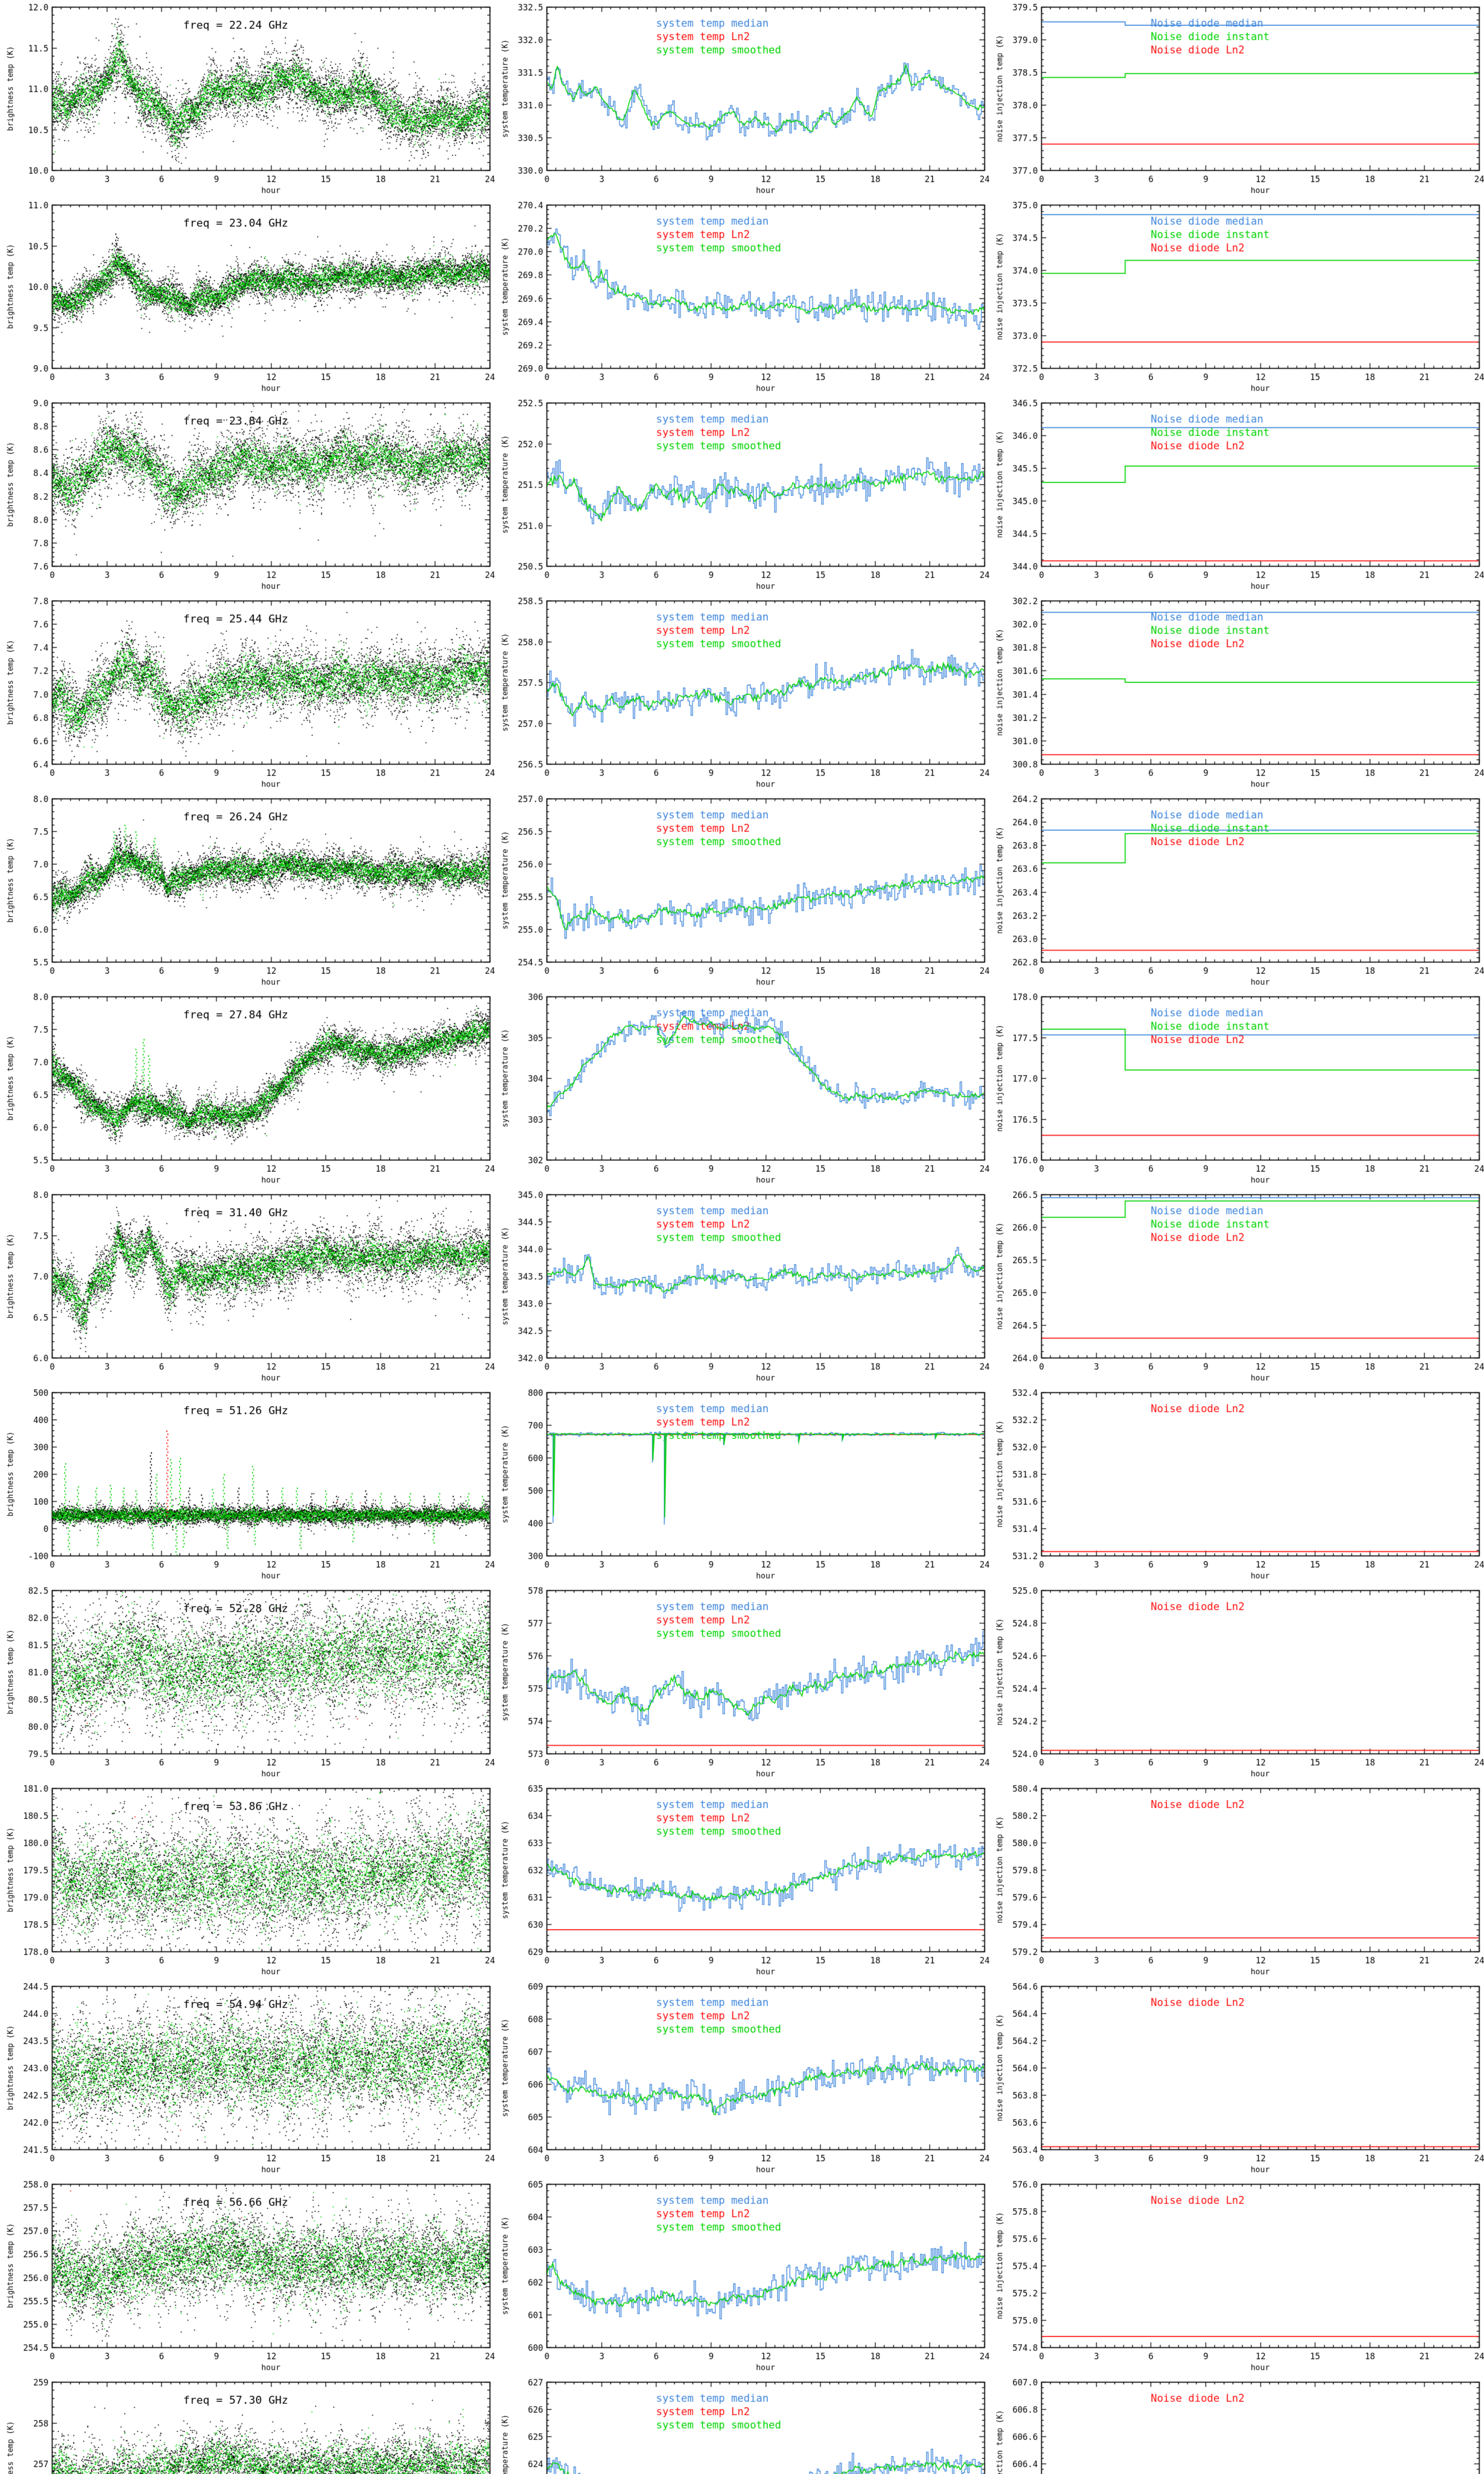 The width and height of the screenshot is (1484, 2474). I want to click on system-temp-panel-31.40-ghz, so click(742, 1287).